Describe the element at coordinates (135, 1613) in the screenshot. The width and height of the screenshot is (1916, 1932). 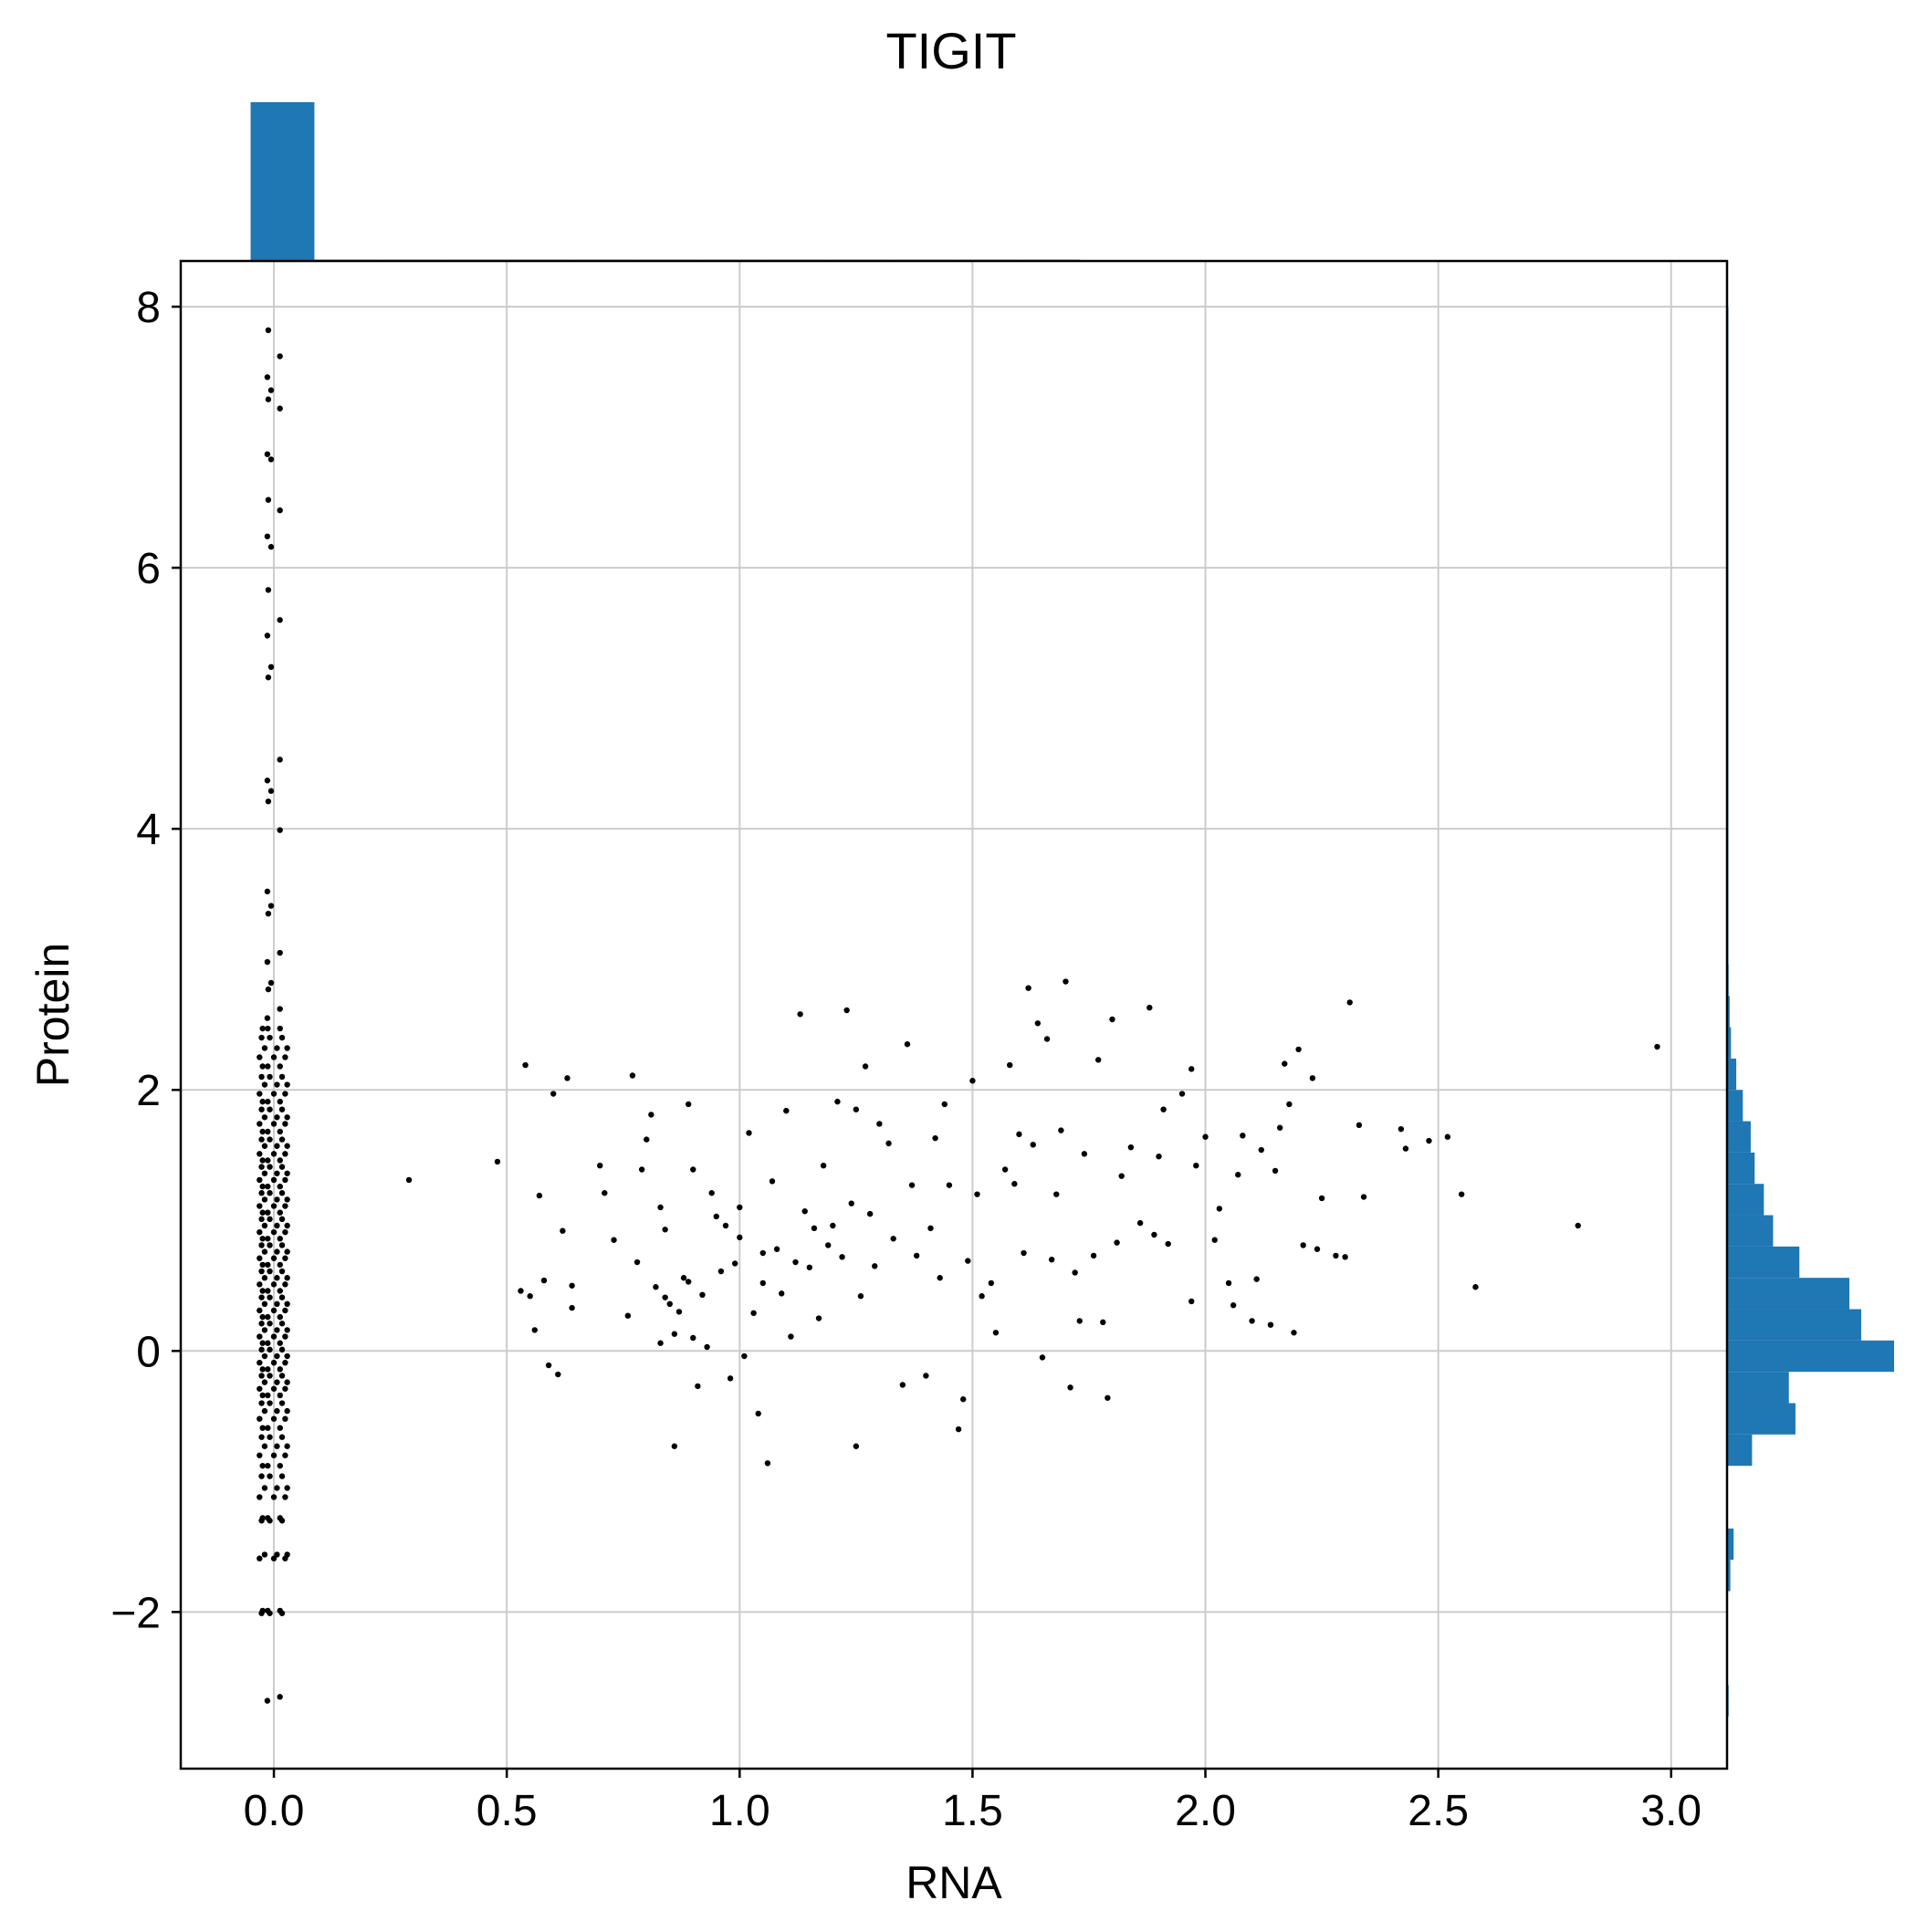
I see `y-tick-label: −2` at that location.